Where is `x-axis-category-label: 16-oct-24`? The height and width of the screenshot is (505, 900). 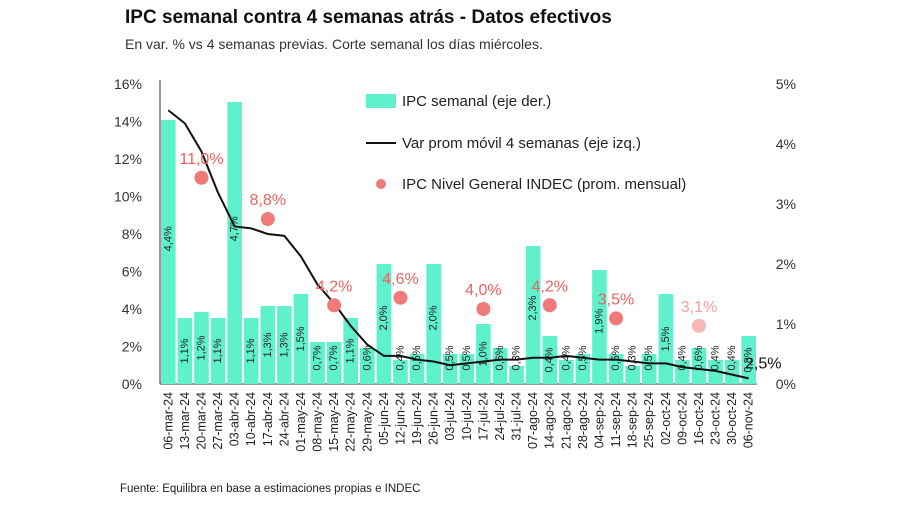 x-axis-category-label: 16-oct-24 is located at coordinates (699, 418).